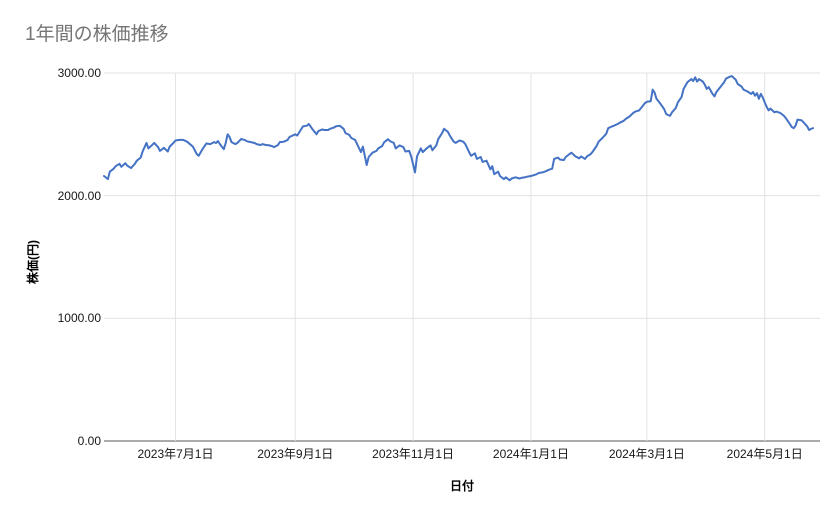  What do you see at coordinates (79, 195) in the screenshot?
I see `y-tick-label: 2000.00` at bounding box center [79, 195].